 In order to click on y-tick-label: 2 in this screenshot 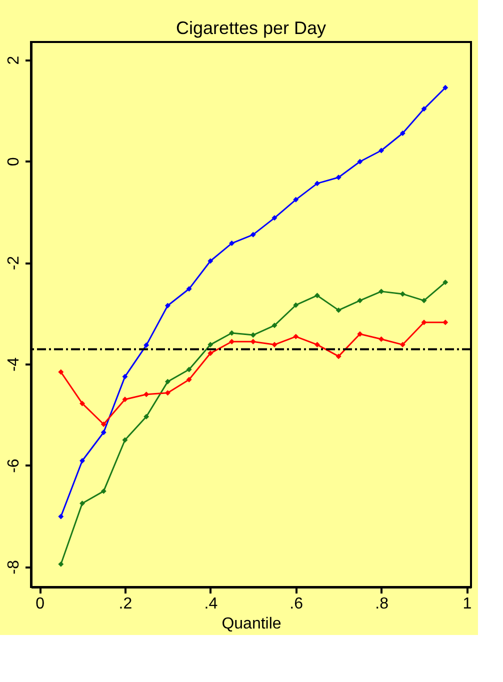, I will do `click(14, 60)`.